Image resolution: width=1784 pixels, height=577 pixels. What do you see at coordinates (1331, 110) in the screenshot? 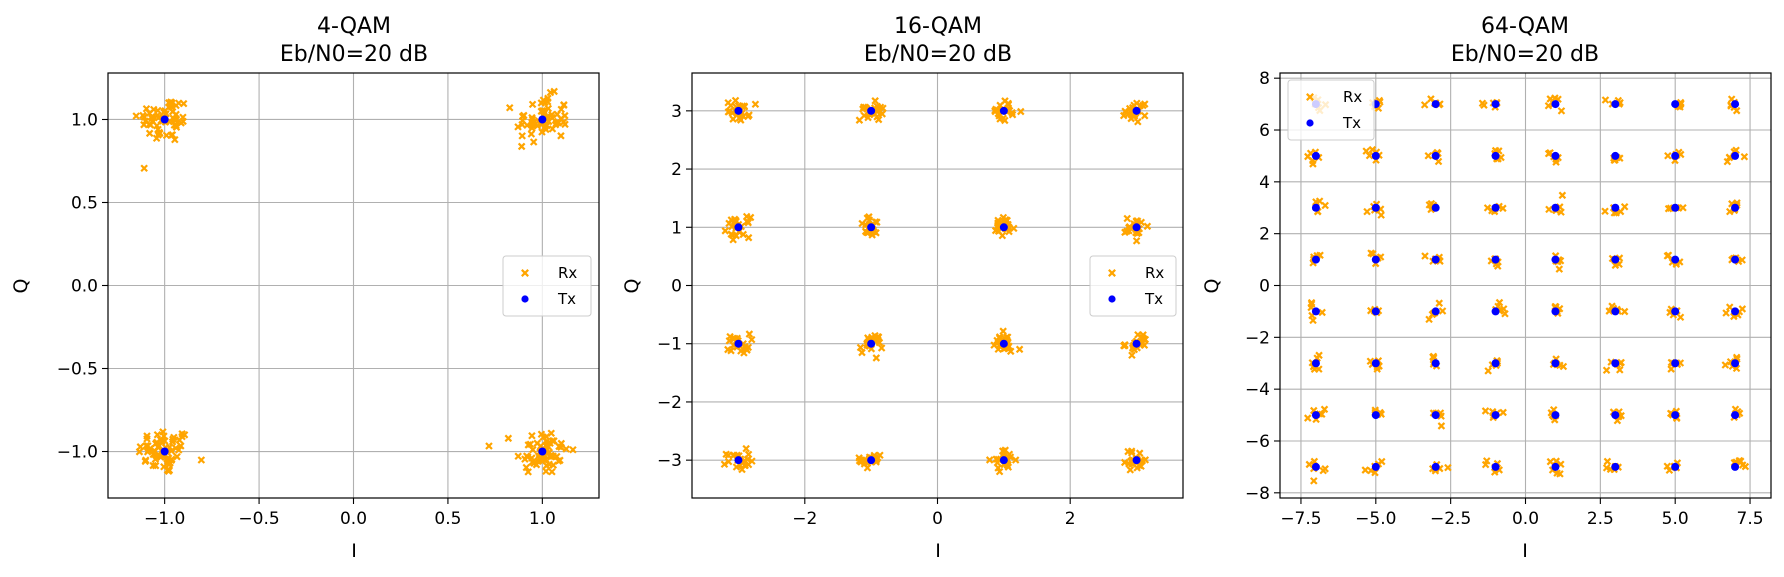
I see `legend: Rx Tx` at bounding box center [1331, 110].